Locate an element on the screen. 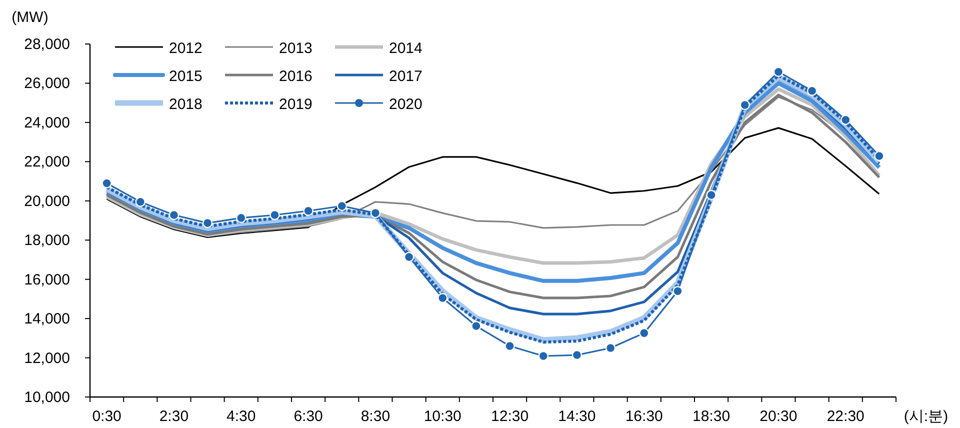 The height and width of the screenshot is (428, 960). y-tick-label: 10,000 is located at coordinates (47, 397).